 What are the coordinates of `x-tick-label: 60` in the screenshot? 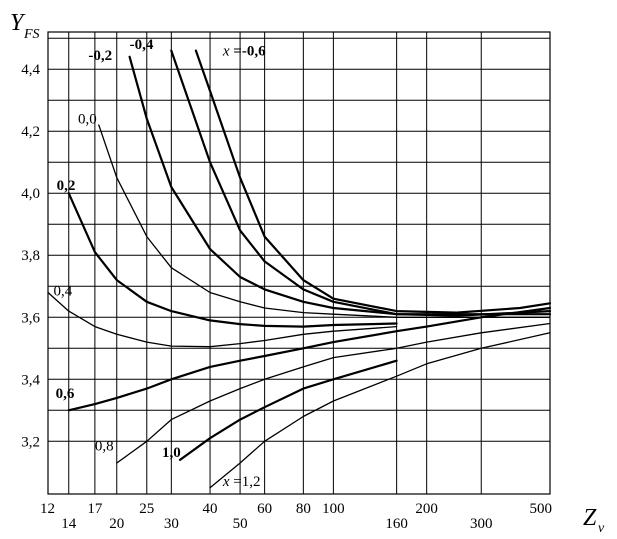 It's located at (264, 509).